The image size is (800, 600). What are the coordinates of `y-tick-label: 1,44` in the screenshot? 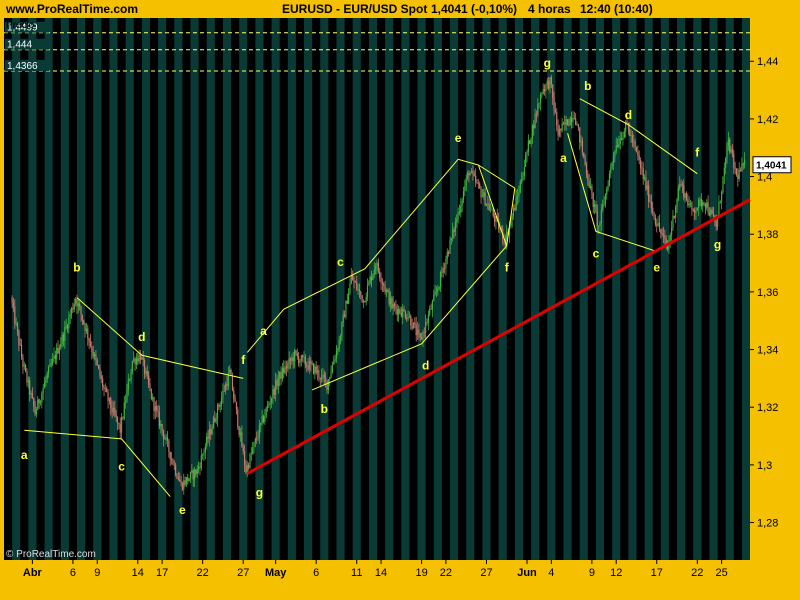 It's located at (767, 62).